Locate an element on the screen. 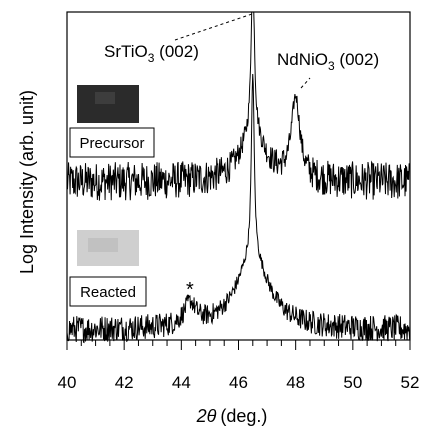  precursor-label: Precursor is located at coordinates (111, 143).